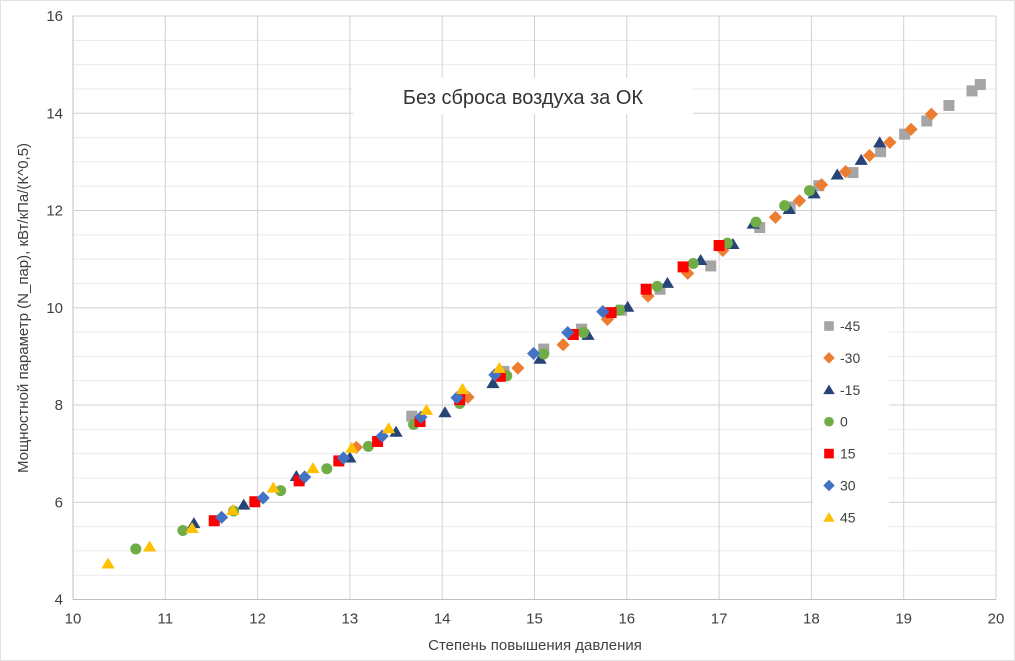 This screenshot has width=1015, height=661. What do you see at coordinates (851, 421) in the screenshot?
I see `legend: -45 -30 -15 0 15 30 45` at bounding box center [851, 421].